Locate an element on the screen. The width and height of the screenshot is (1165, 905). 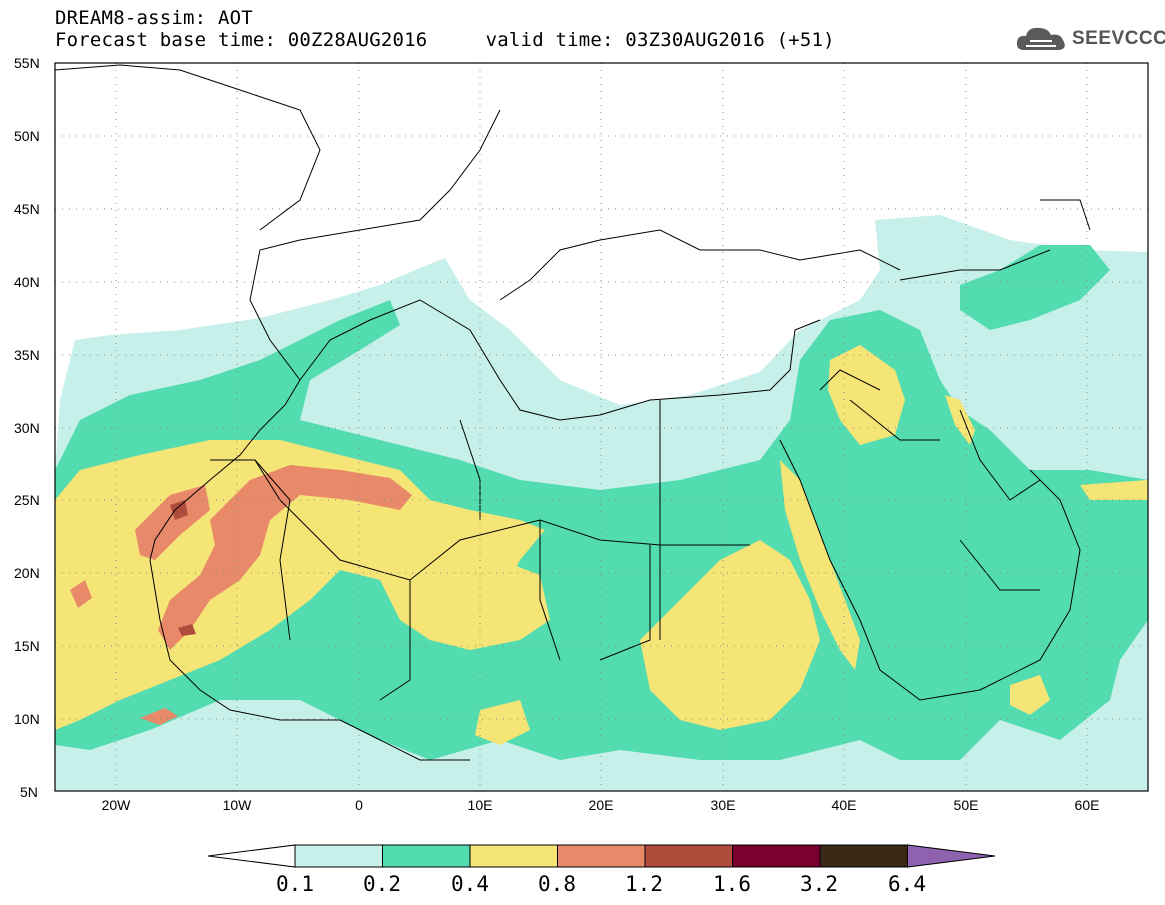
lon-label: 60E is located at coordinates (1087, 805).